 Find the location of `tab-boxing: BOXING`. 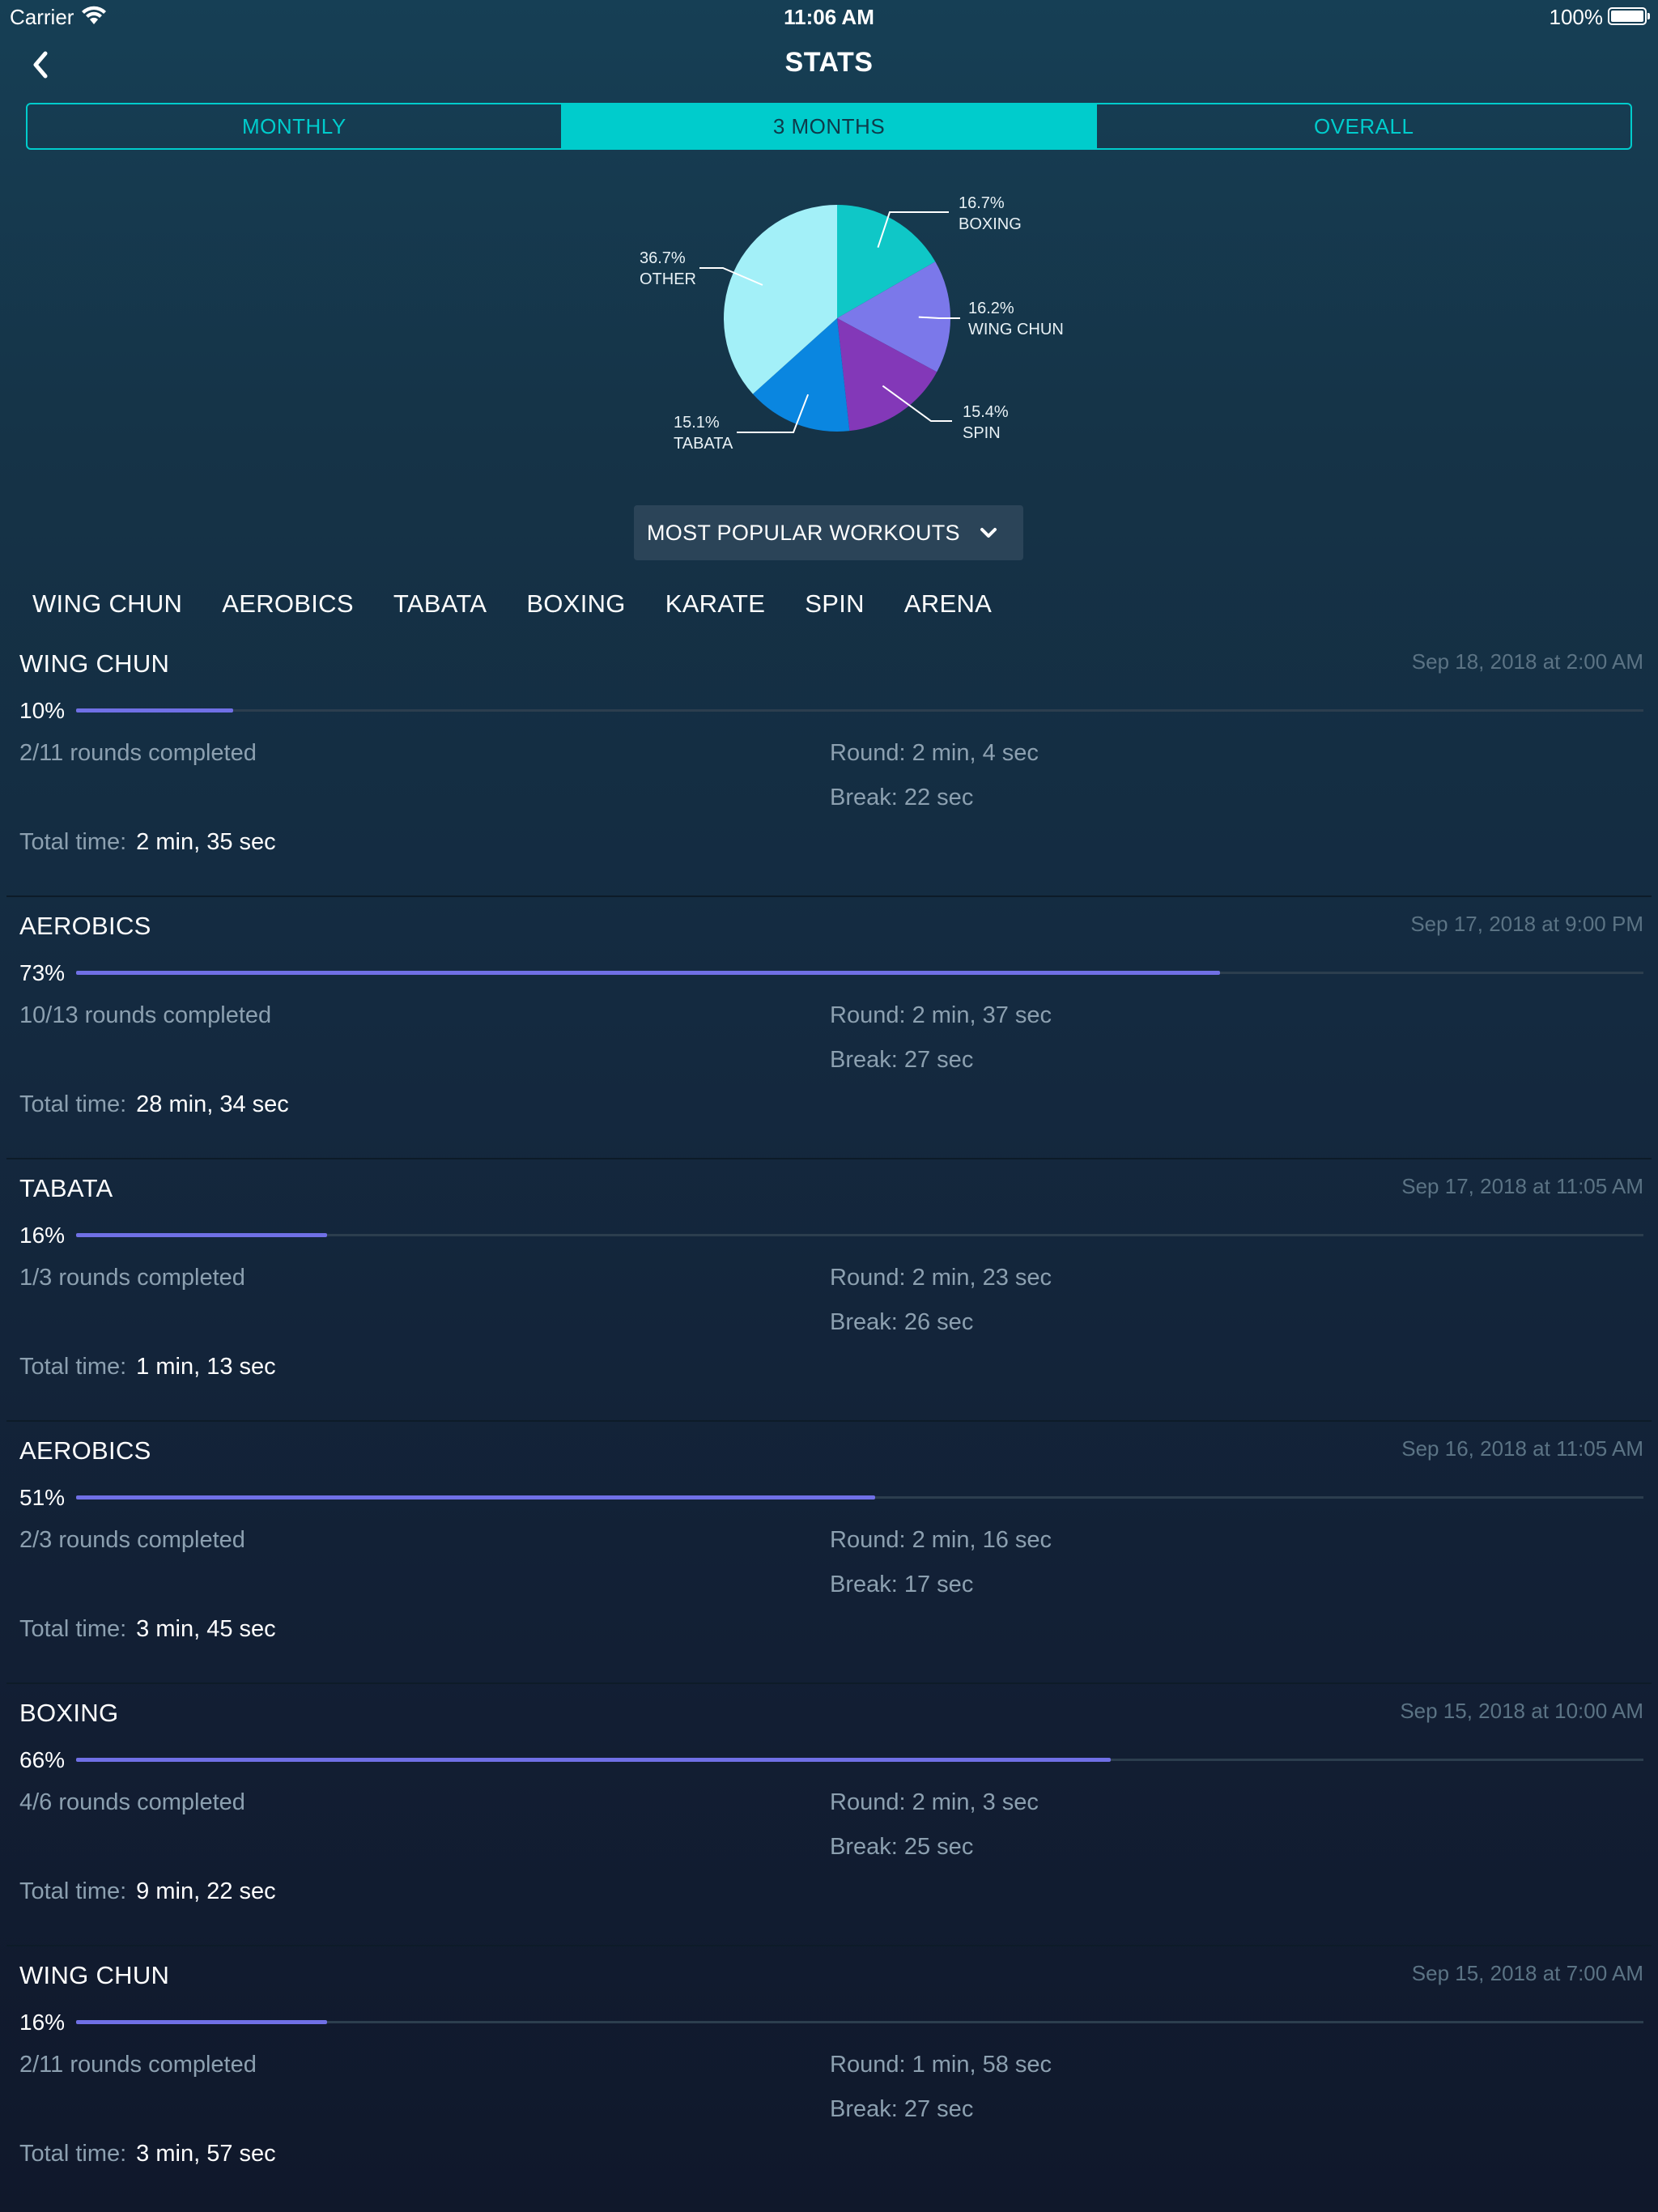

tab-boxing: BOXING is located at coordinates (576, 603).